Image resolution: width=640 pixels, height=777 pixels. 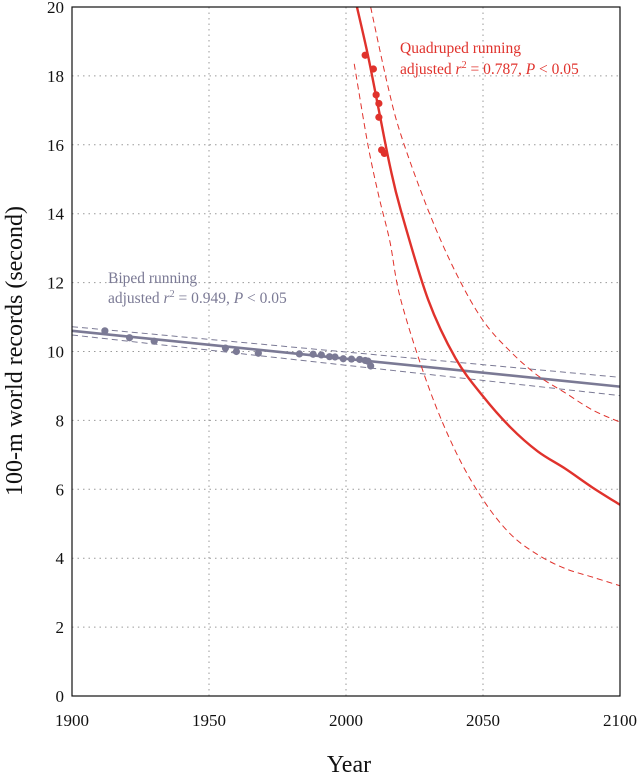 I want to click on x-tick-label: 2050, so click(x=483, y=720).